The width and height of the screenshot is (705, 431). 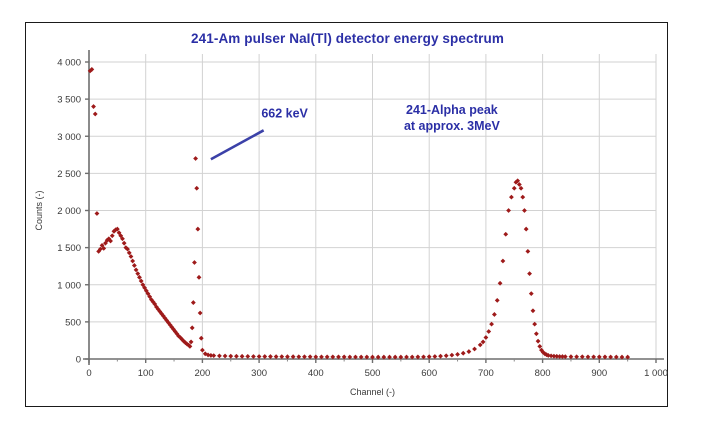 What do you see at coordinates (486, 373) in the screenshot?
I see `x-tick-label: 700` at bounding box center [486, 373].